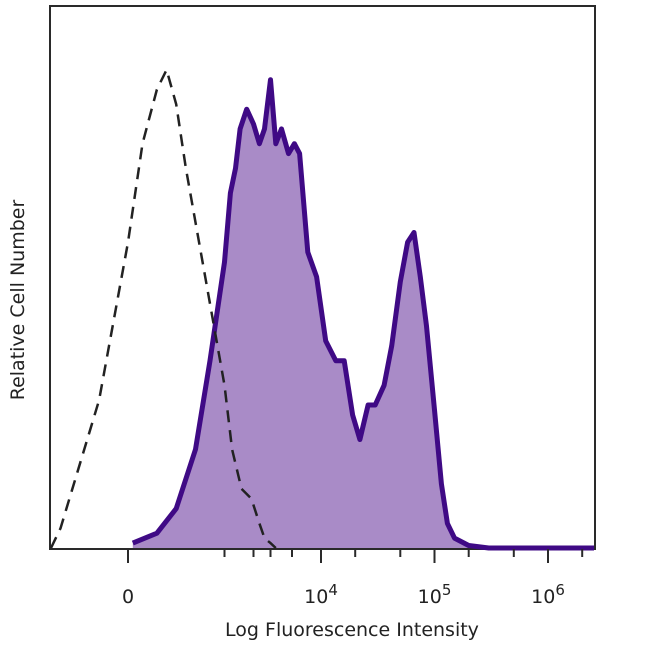  I want to click on x-tick-label-exponent: 6, so click(560, 590).